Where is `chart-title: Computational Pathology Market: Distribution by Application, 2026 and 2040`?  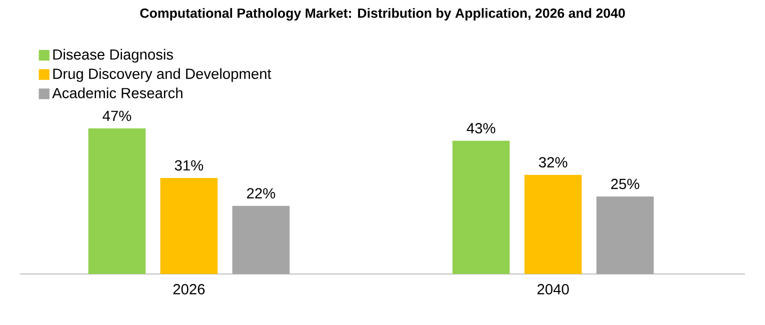 chart-title: Computational Pathology Market: Distribution by Application, 2026 and 2040 is located at coordinates (382, 14).